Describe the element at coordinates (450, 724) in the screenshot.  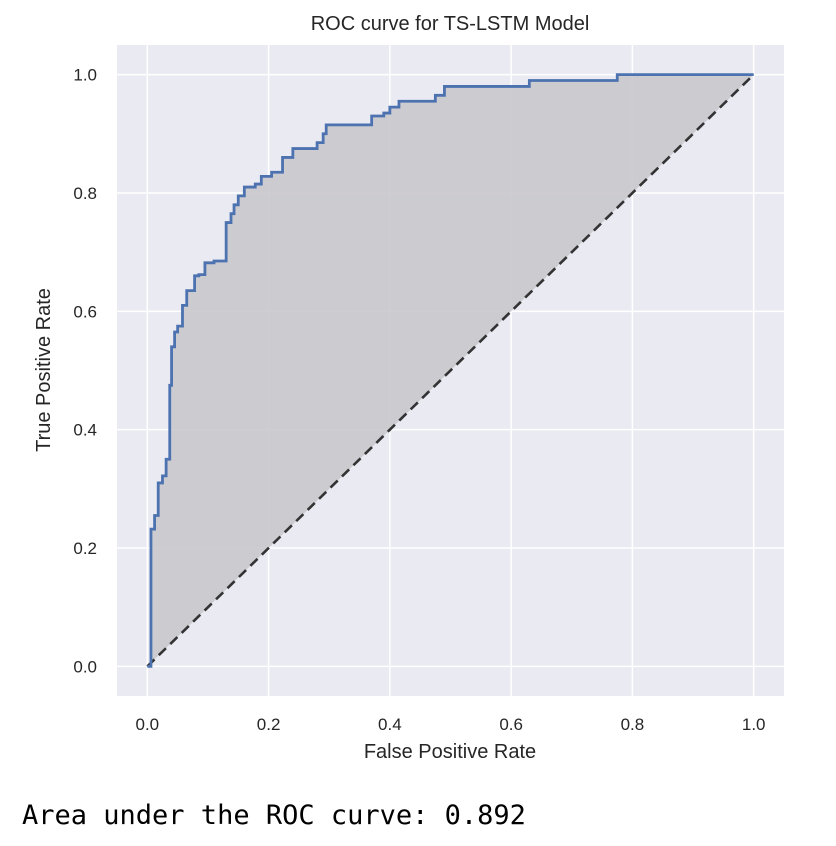
I see `x-tick-labels: 0.0 0.2 0.4 0.6 0.8 1.0` at that location.